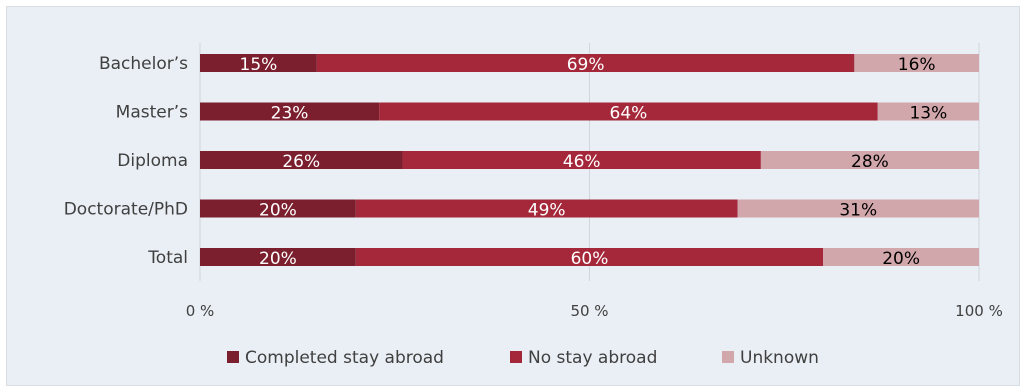  I want to click on x-axis-ticks: 0 % 50 % 100 %, so click(594, 311).